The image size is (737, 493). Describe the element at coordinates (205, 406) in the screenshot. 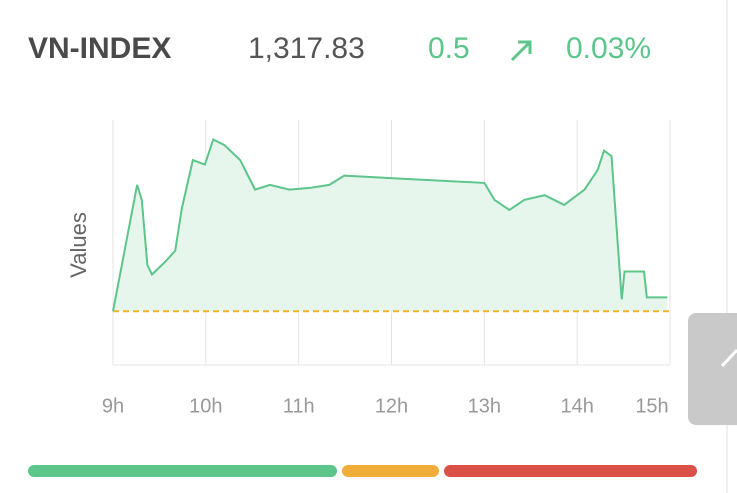

I see `x-tick-label: 10h` at that location.